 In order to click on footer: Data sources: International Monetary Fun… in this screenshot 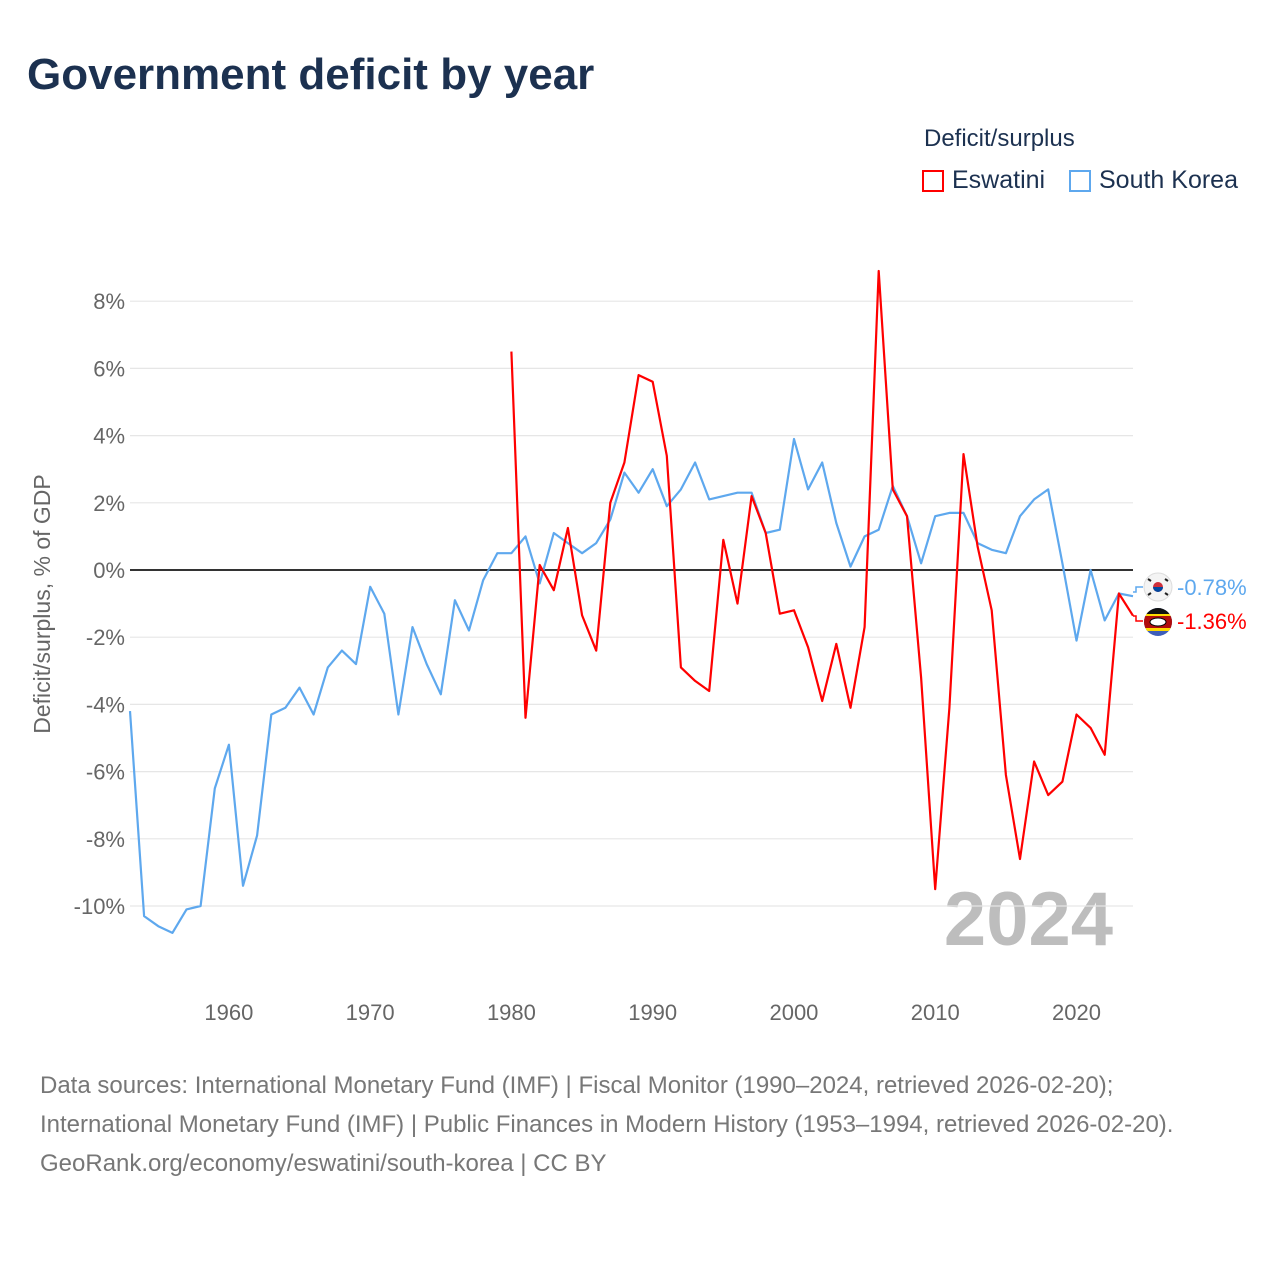, I will do `click(640, 1124)`.